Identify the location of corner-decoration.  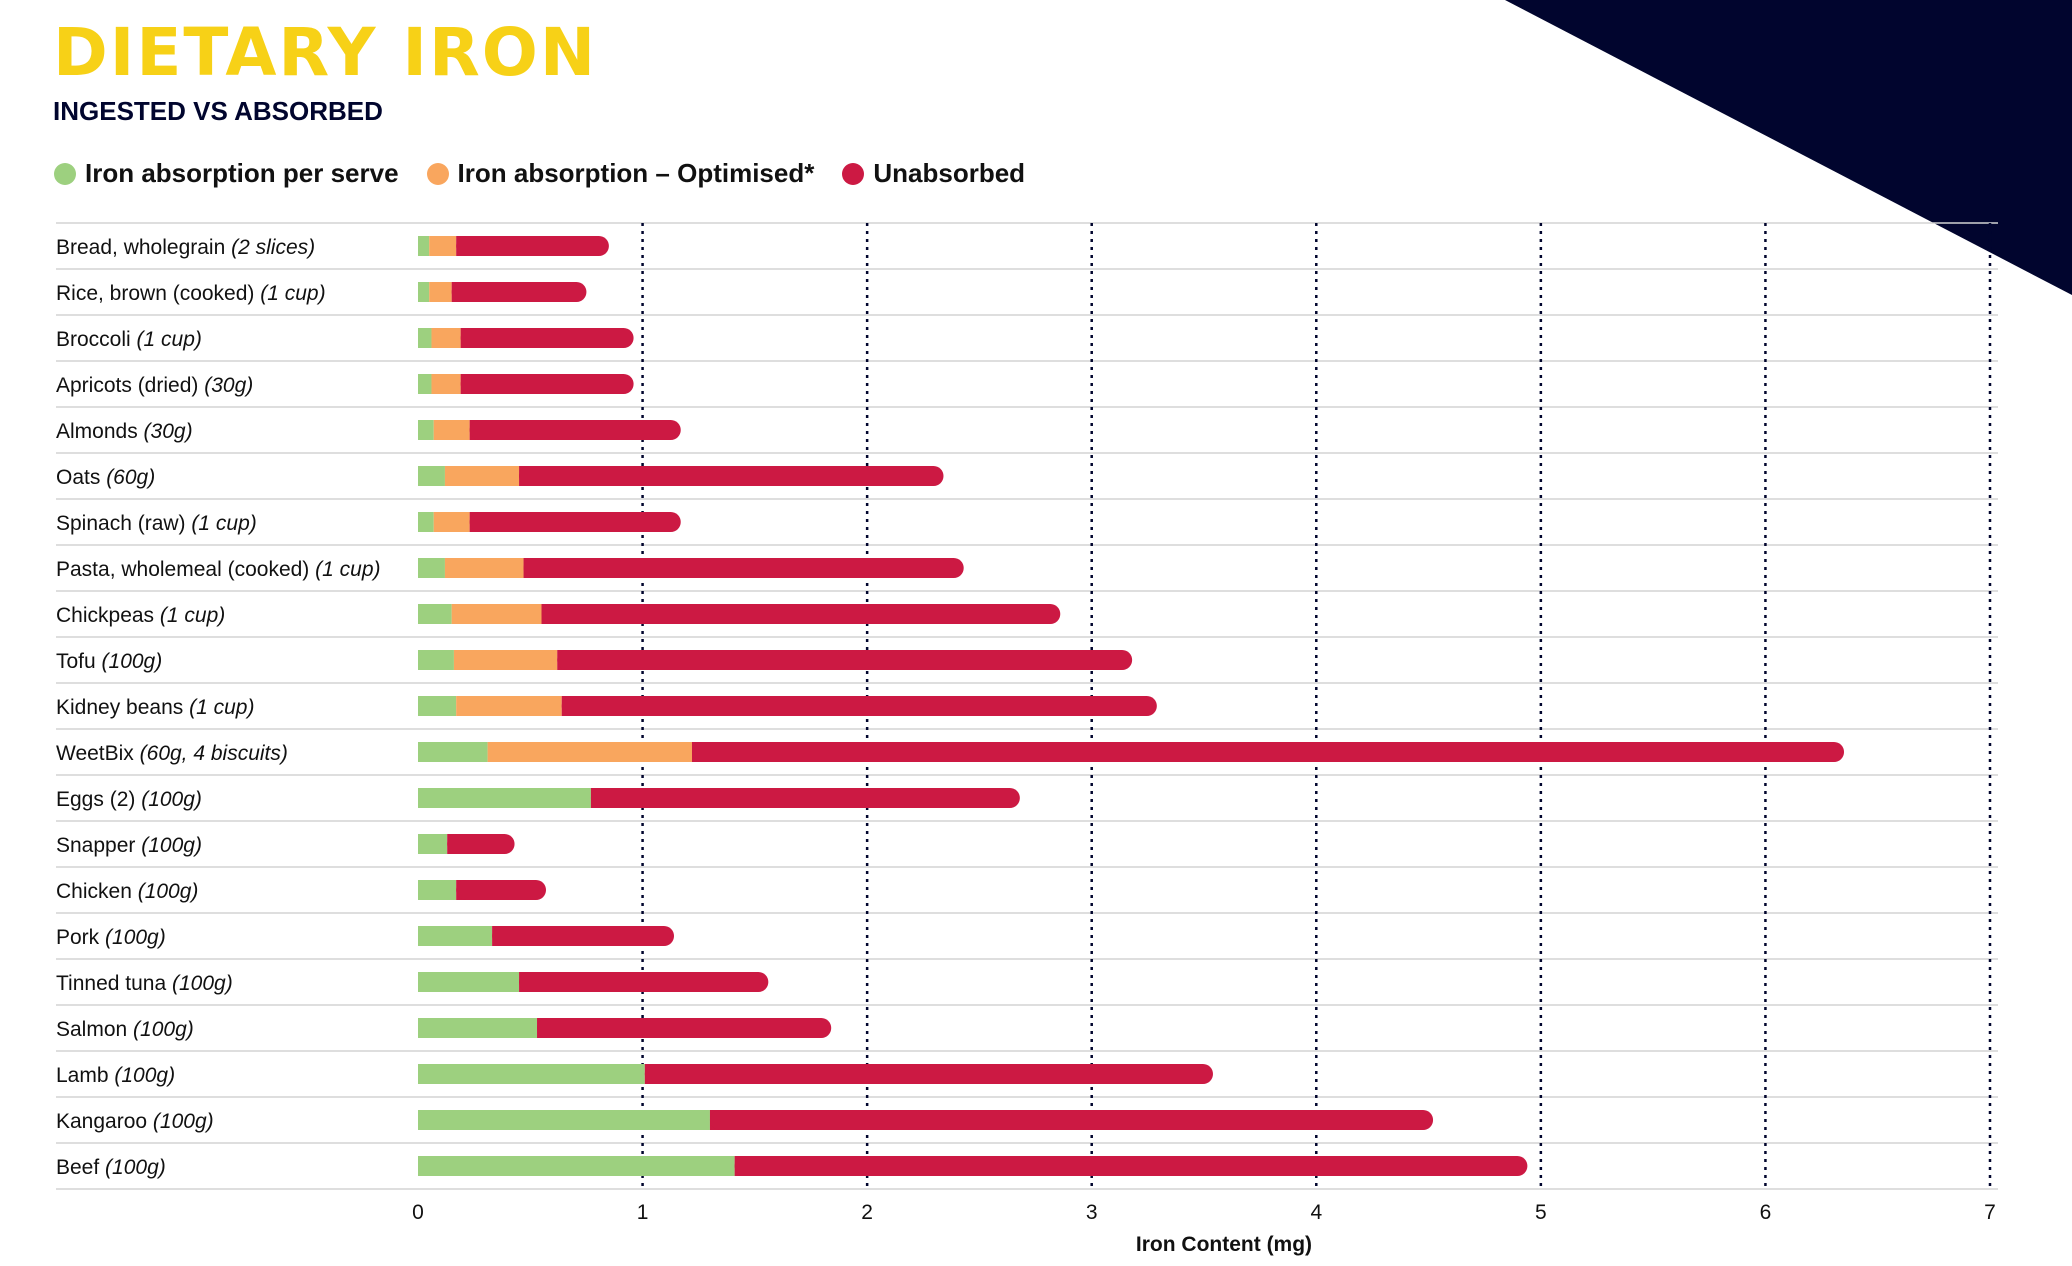
(1788, 147).